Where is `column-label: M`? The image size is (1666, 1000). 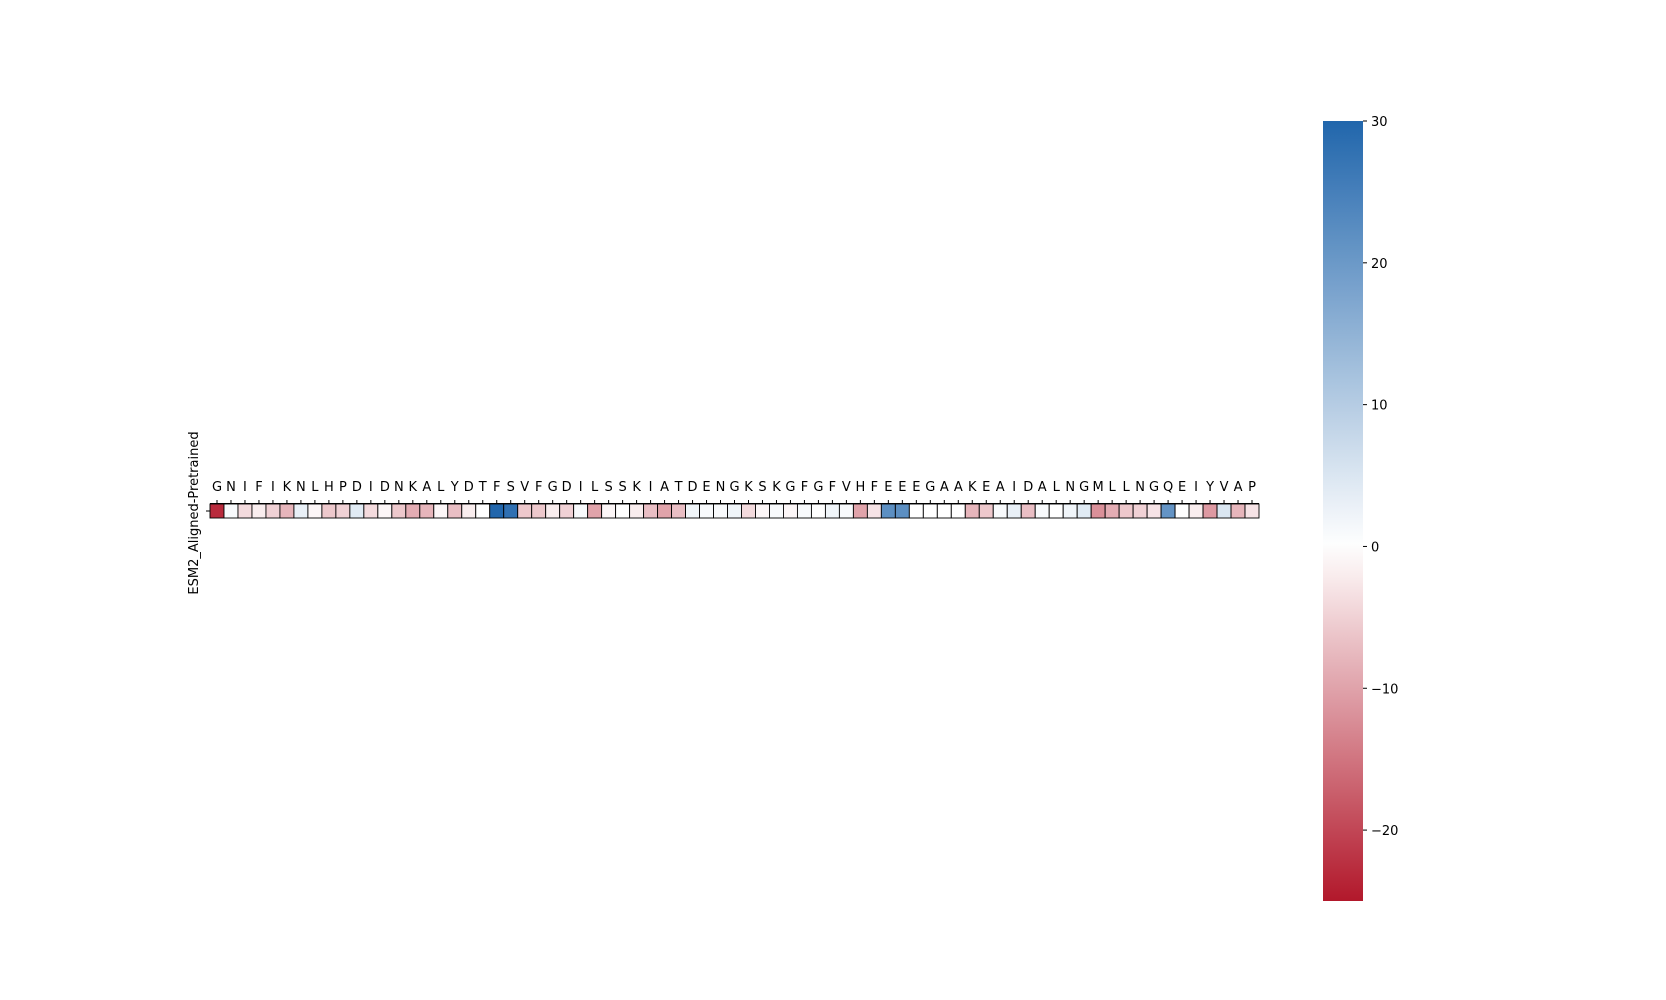 column-label: M is located at coordinates (1098, 487).